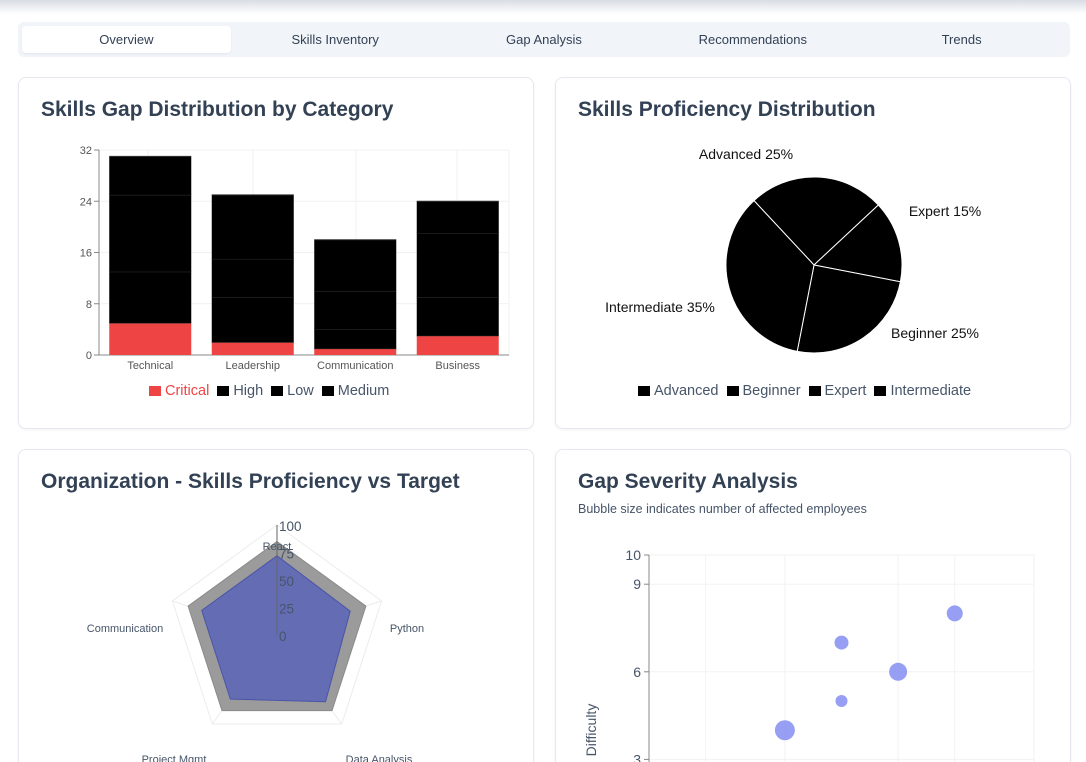 The width and height of the screenshot is (1086, 762). I want to click on card-title: Gap Severity Analysis, so click(688, 481).